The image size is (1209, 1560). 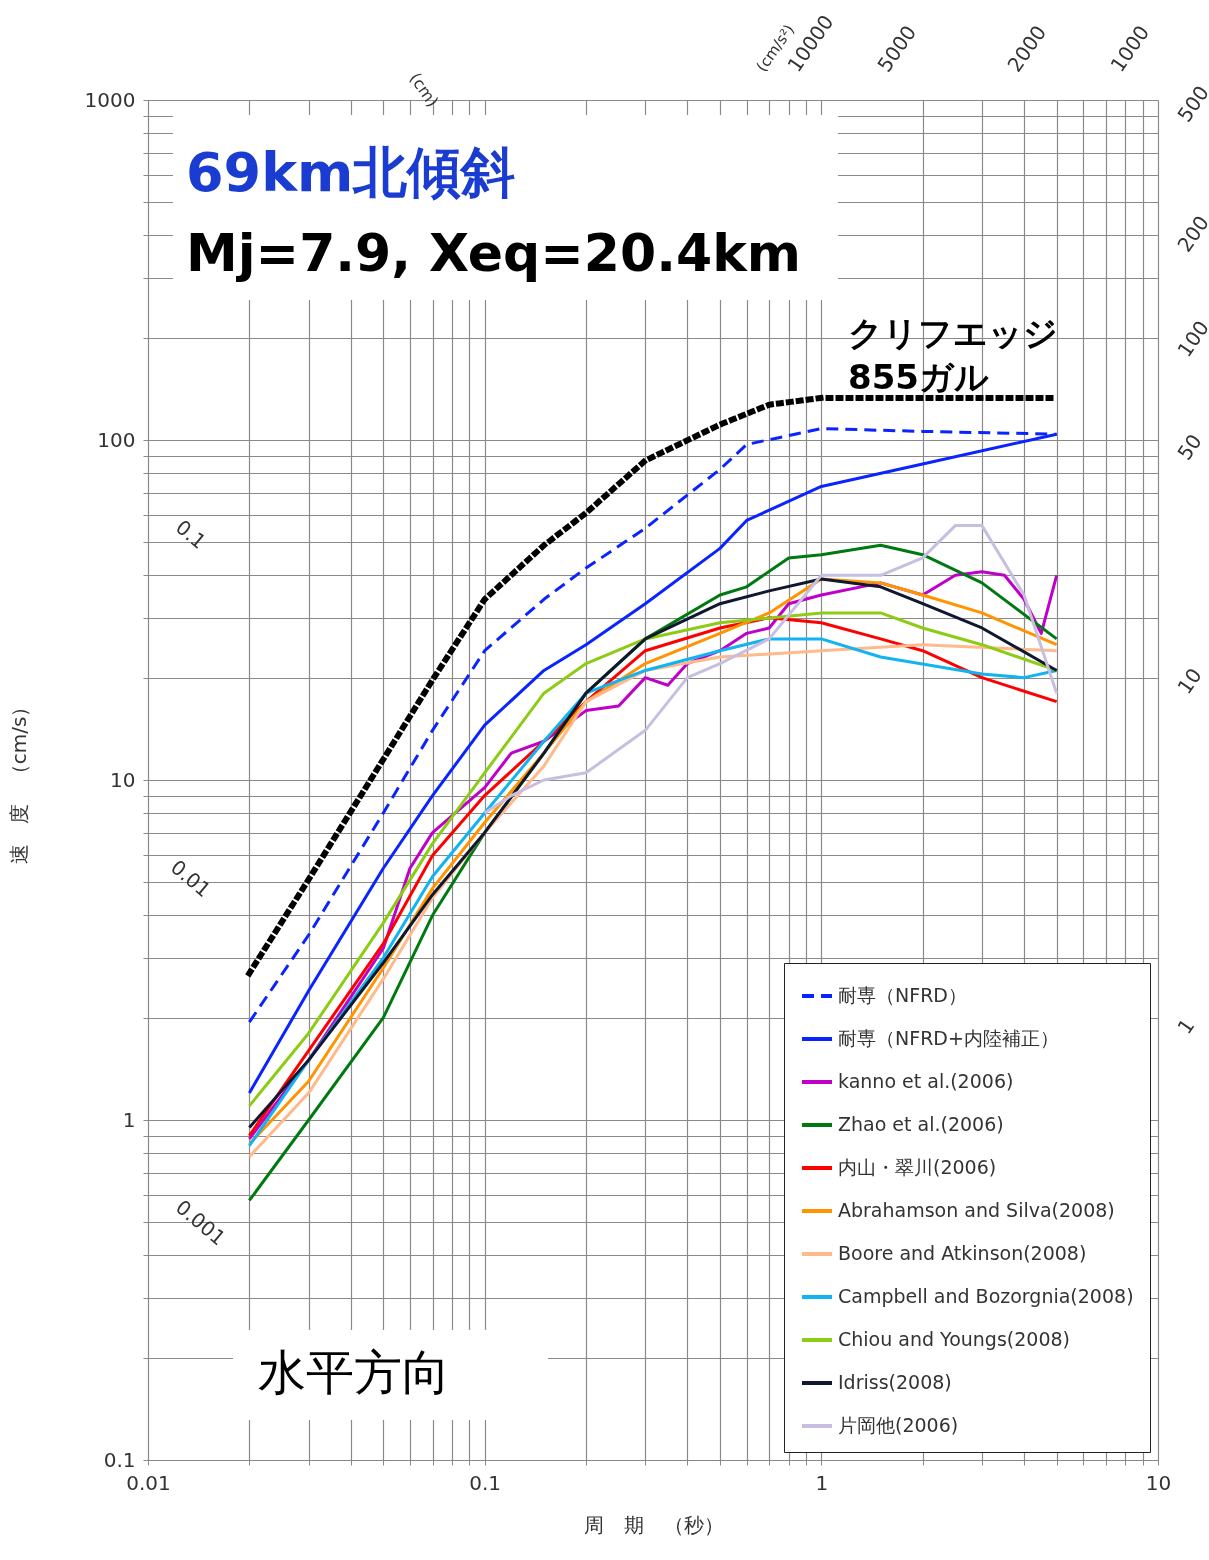 What do you see at coordinates (948, 1038) in the screenshot?
I see `legend-label: 耐専（NFRD+内陸補正）` at bounding box center [948, 1038].